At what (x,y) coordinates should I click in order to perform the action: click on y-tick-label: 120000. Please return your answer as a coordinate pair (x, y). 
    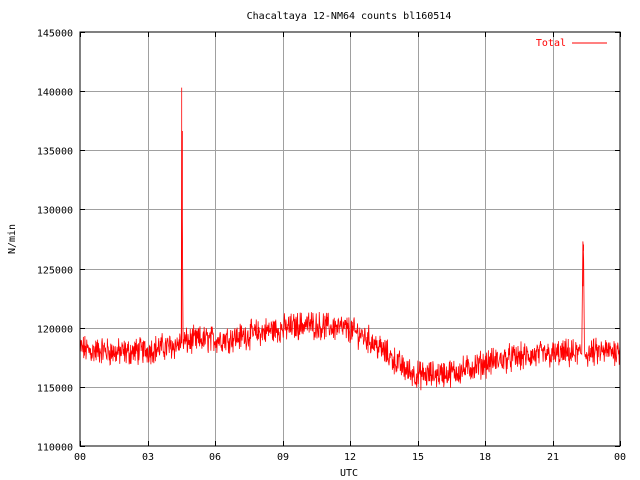
    Looking at the image, I should click on (55, 330).